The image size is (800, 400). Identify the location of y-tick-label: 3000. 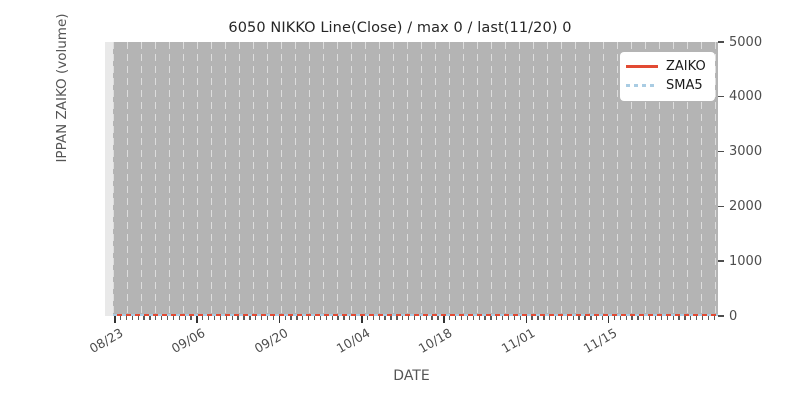
(746, 152).